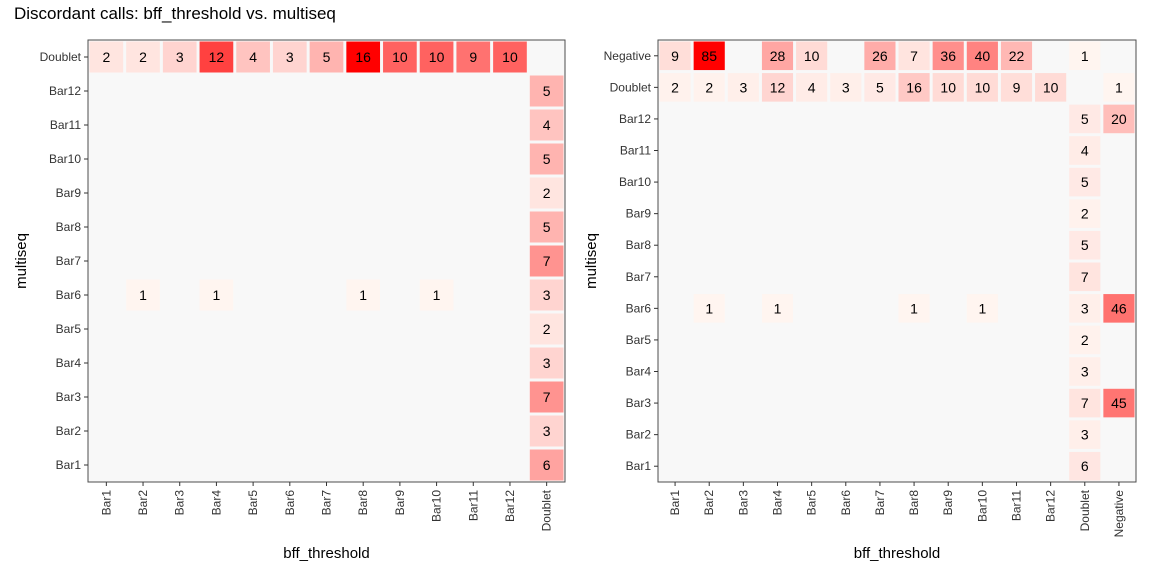 The width and height of the screenshot is (1152, 576). I want to click on cell-value-label: 20, so click(1119, 119).